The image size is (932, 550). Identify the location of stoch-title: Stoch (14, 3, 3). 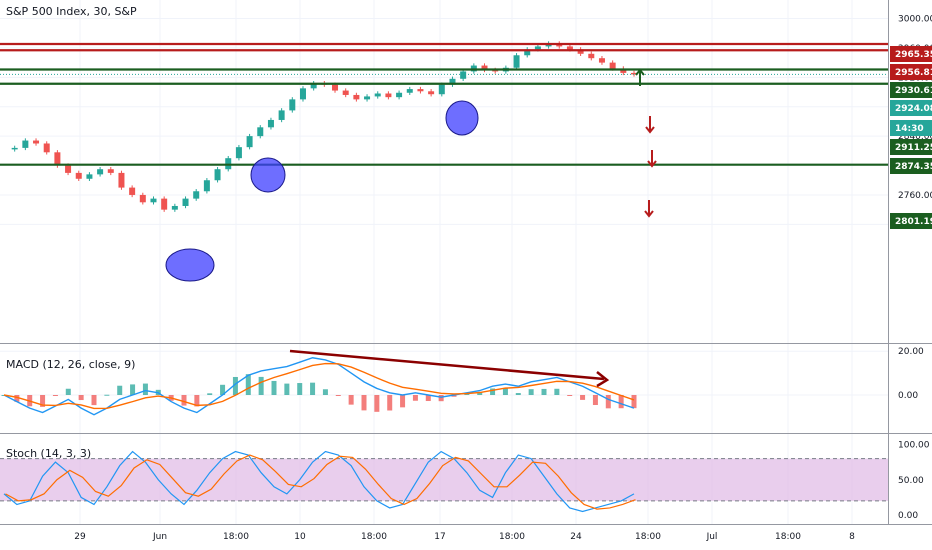
(49, 453).